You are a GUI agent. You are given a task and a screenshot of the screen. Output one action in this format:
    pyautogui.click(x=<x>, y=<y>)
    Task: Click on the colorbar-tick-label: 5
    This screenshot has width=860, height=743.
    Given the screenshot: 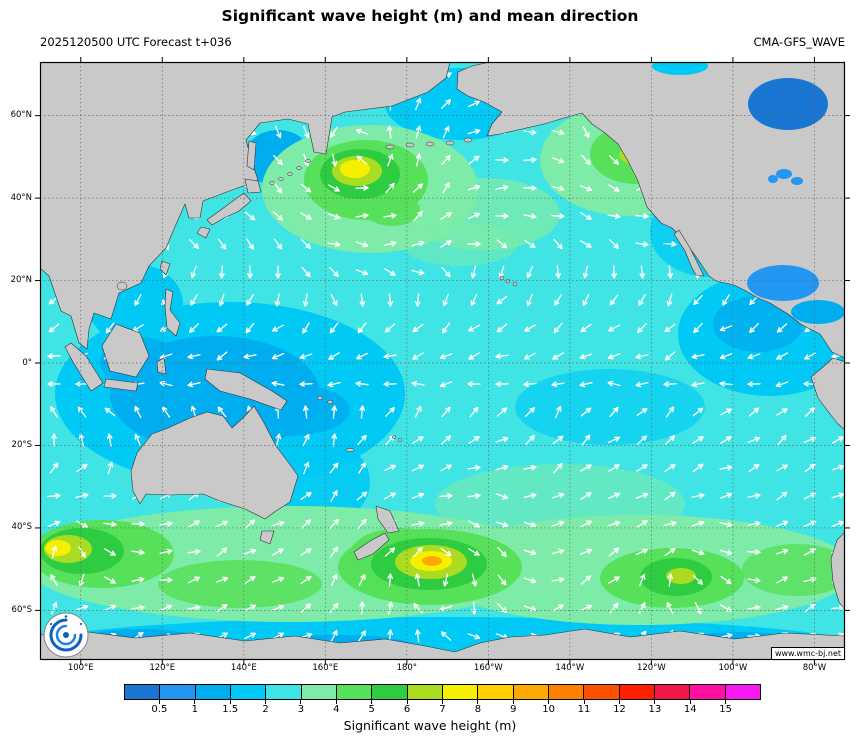 What is the action you would take?
    pyautogui.click(x=371, y=709)
    